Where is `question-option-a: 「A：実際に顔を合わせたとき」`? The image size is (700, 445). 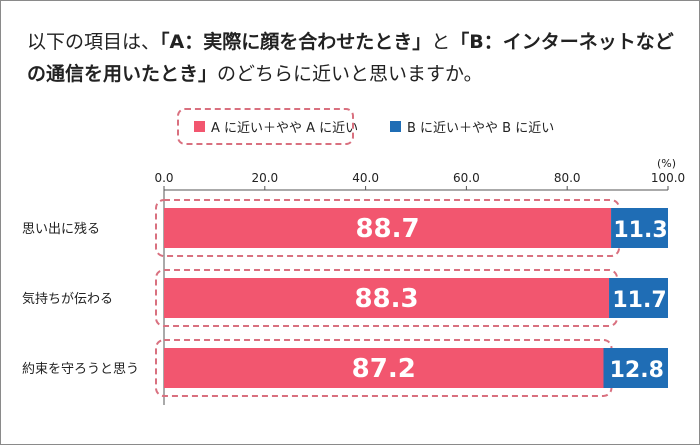
question-option-a: 「A：実際に顔を合わせたとき」 is located at coordinates (296, 42).